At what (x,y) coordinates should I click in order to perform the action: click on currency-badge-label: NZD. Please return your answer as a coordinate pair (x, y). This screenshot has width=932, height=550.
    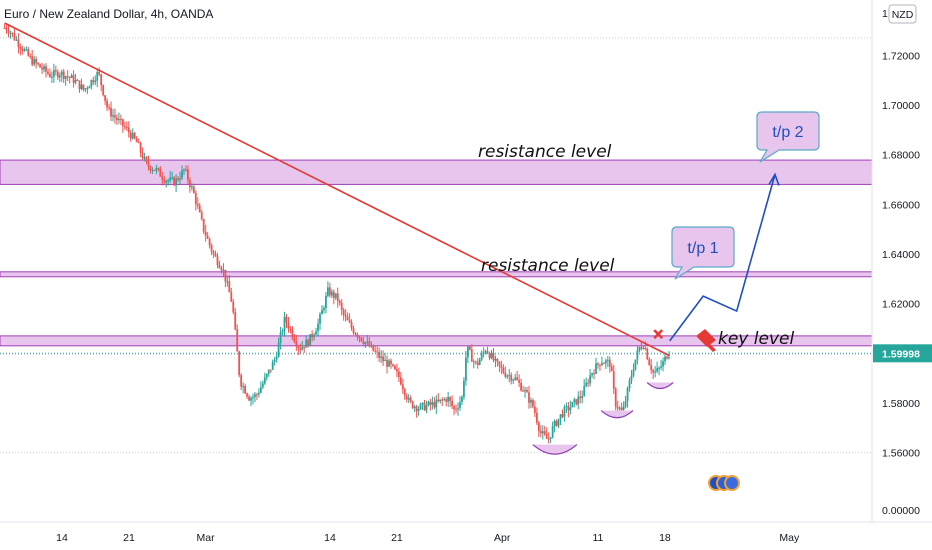
    Looking at the image, I should click on (903, 15).